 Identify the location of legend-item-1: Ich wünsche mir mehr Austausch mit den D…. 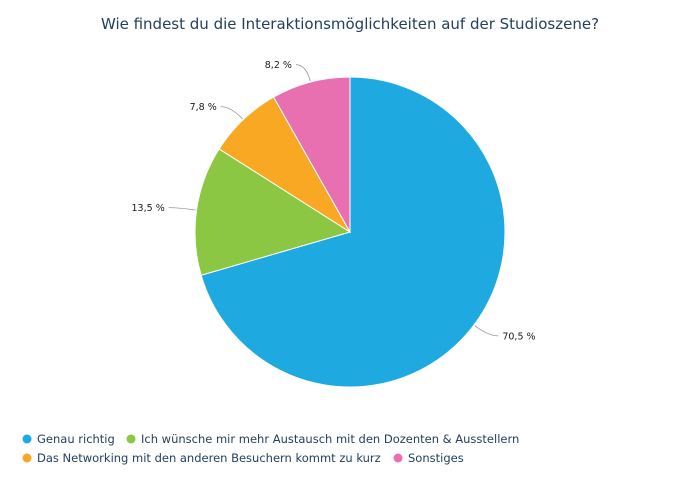
(323, 439).